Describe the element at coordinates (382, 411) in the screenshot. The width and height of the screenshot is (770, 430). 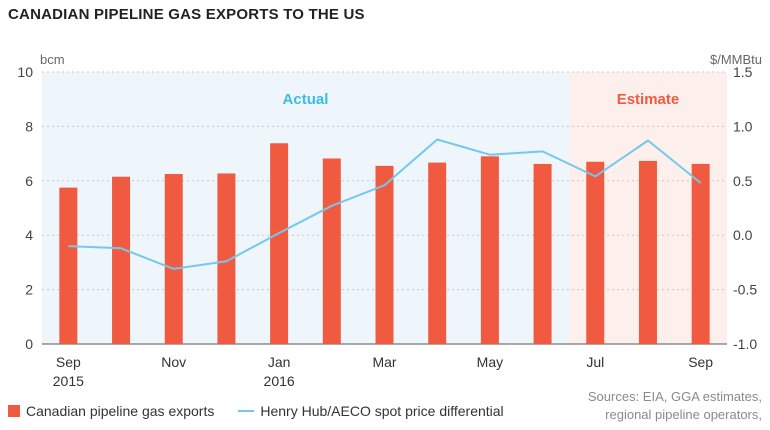
I see `legend-label-differential: Henry Hub/AECO spot price differential` at that location.